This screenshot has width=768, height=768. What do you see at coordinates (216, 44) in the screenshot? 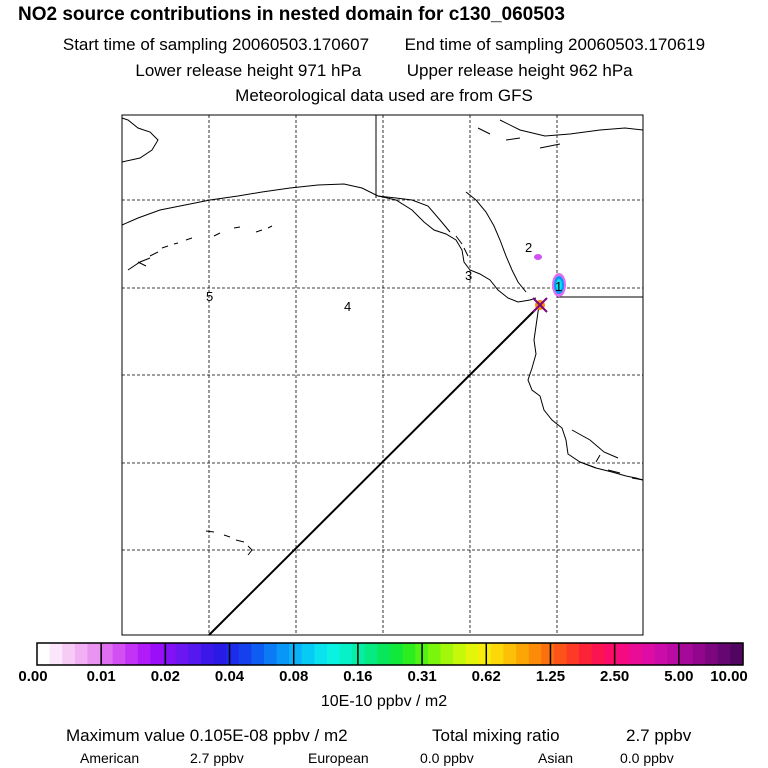
I see `start-time-label: Start time of sampling 20060503.170607` at bounding box center [216, 44].